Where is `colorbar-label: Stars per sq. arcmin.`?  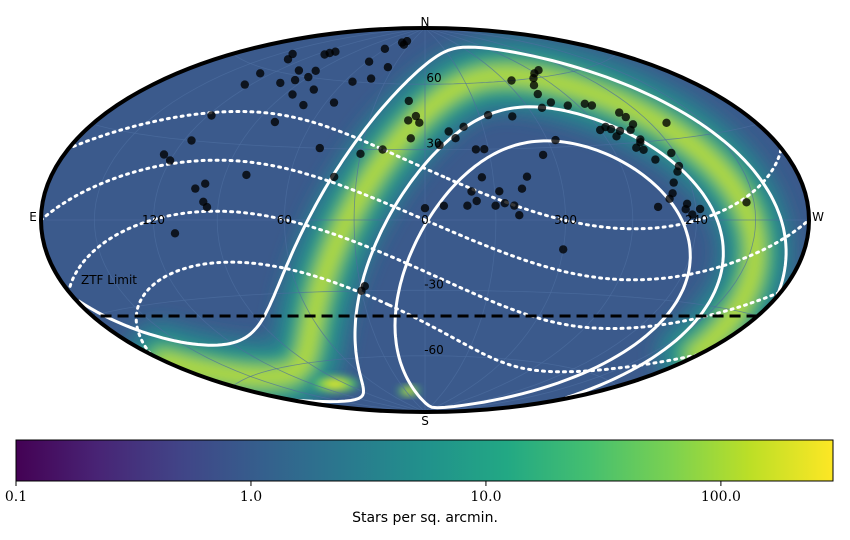 colorbar-label: Stars per sq. arcmin. is located at coordinates (425, 518).